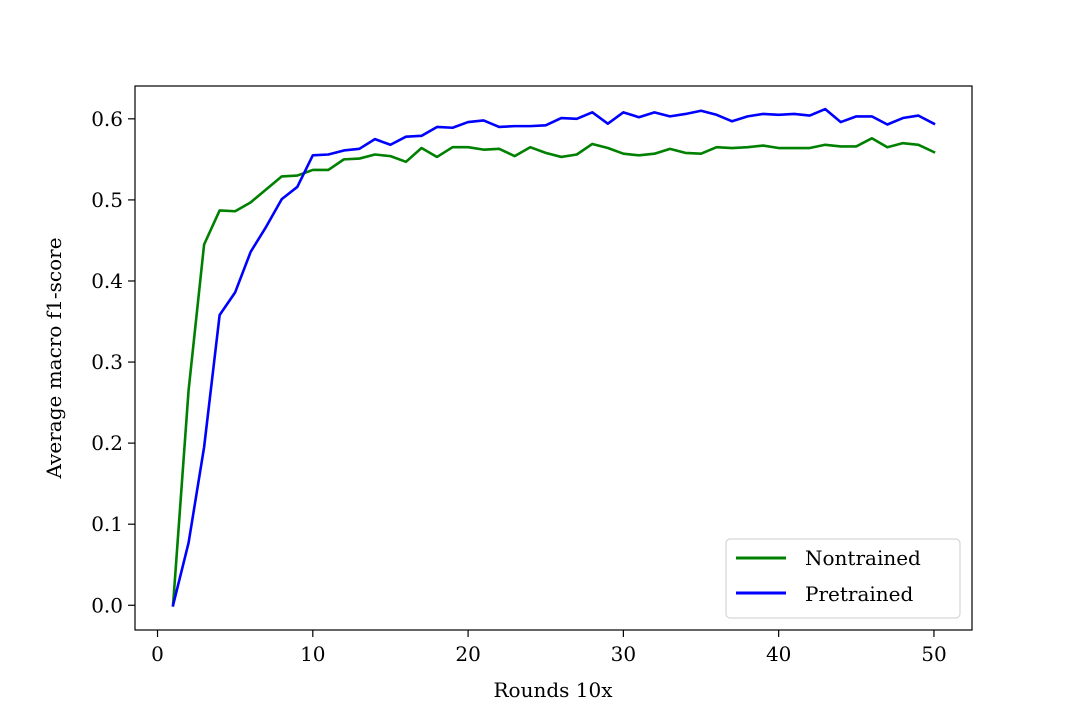 This screenshot has width=1080, height=720. What do you see at coordinates (107, 281) in the screenshot?
I see `y-tick-label: 0.4` at bounding box center [107, 281].